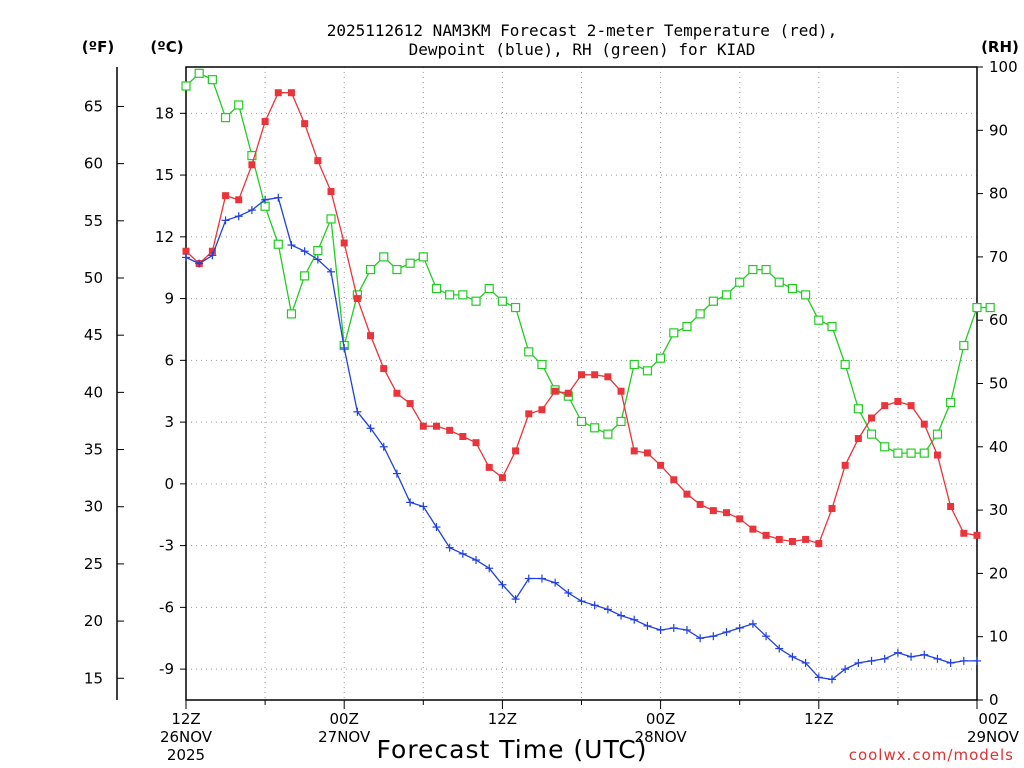 The image size is (1024, 768). Describe the element at coordinates (998, 637) in the screenshot. I see `rh-tick-label: 10` at that location.